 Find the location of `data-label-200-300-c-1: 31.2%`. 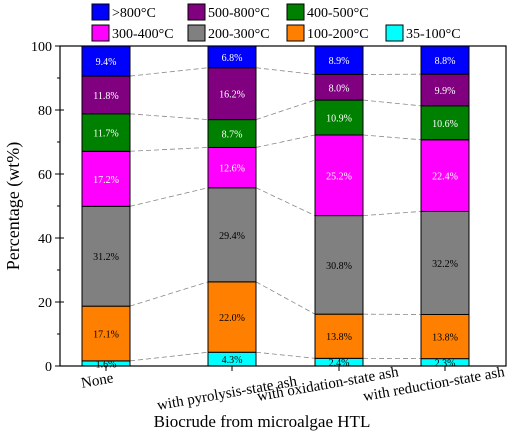

data-label-200-300-c-1: 31.2% is located at coordinates (106, 257).